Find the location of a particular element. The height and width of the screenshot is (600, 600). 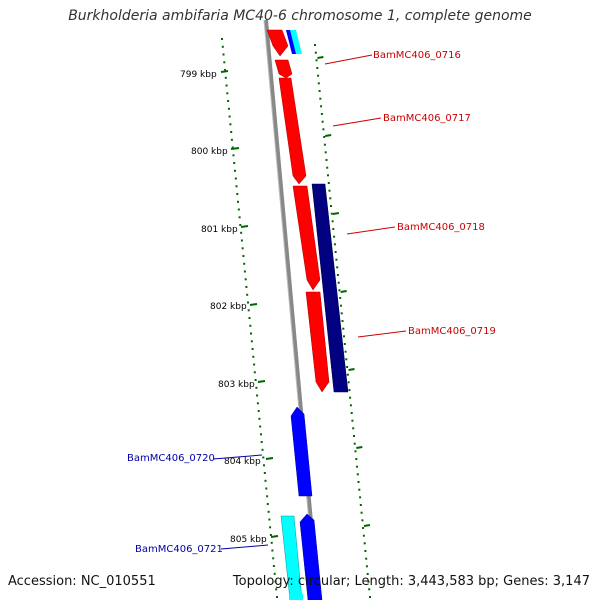

scale-label-803: 803 kbp is located at coordinates (236, 385).